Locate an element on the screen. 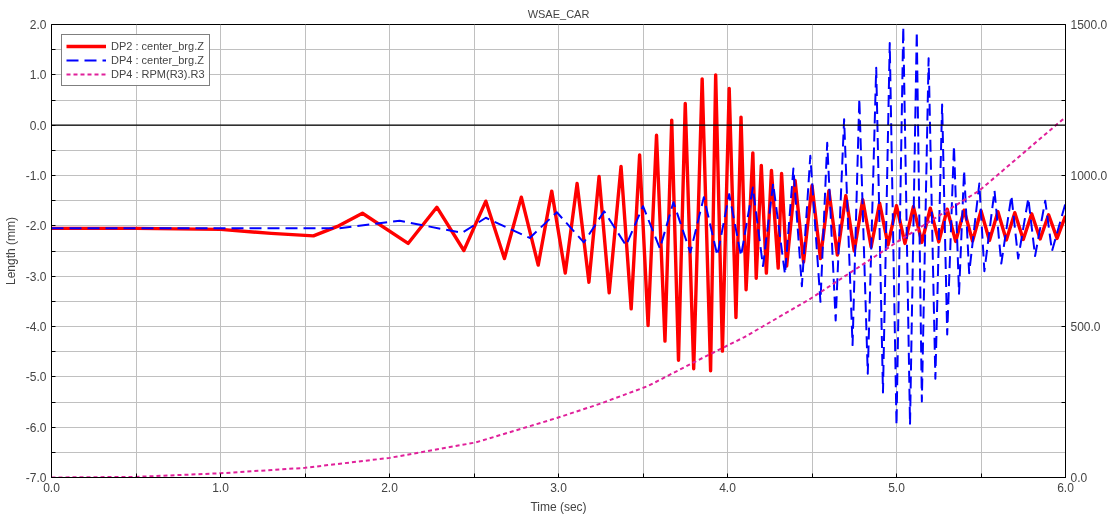  y2-tick-label: 1000.0 is located at coordinates (1089, 176).